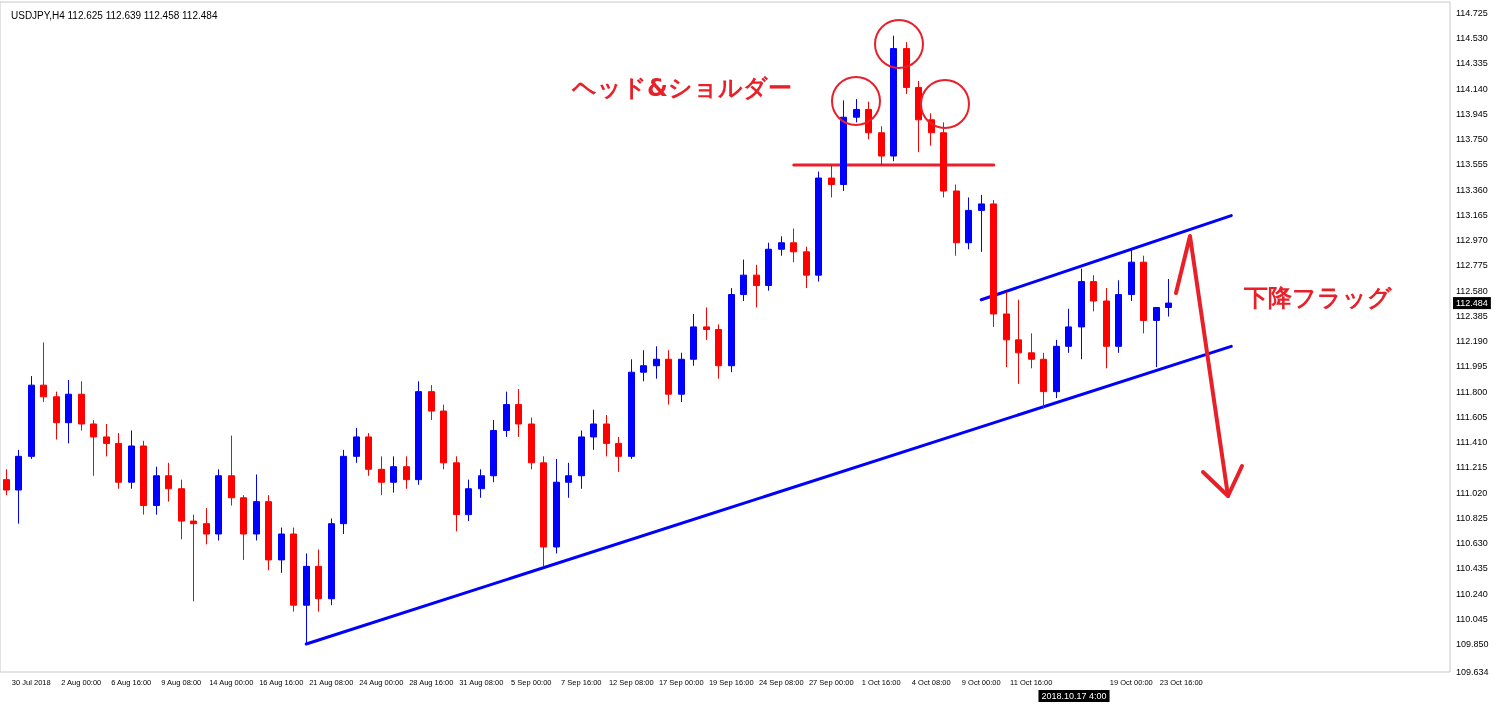 This screenshot has height=704, width=1500. Describe the element at coordinates (1472, 13) in the screenshot. I see `y-tick-label: 114.725` at that location.